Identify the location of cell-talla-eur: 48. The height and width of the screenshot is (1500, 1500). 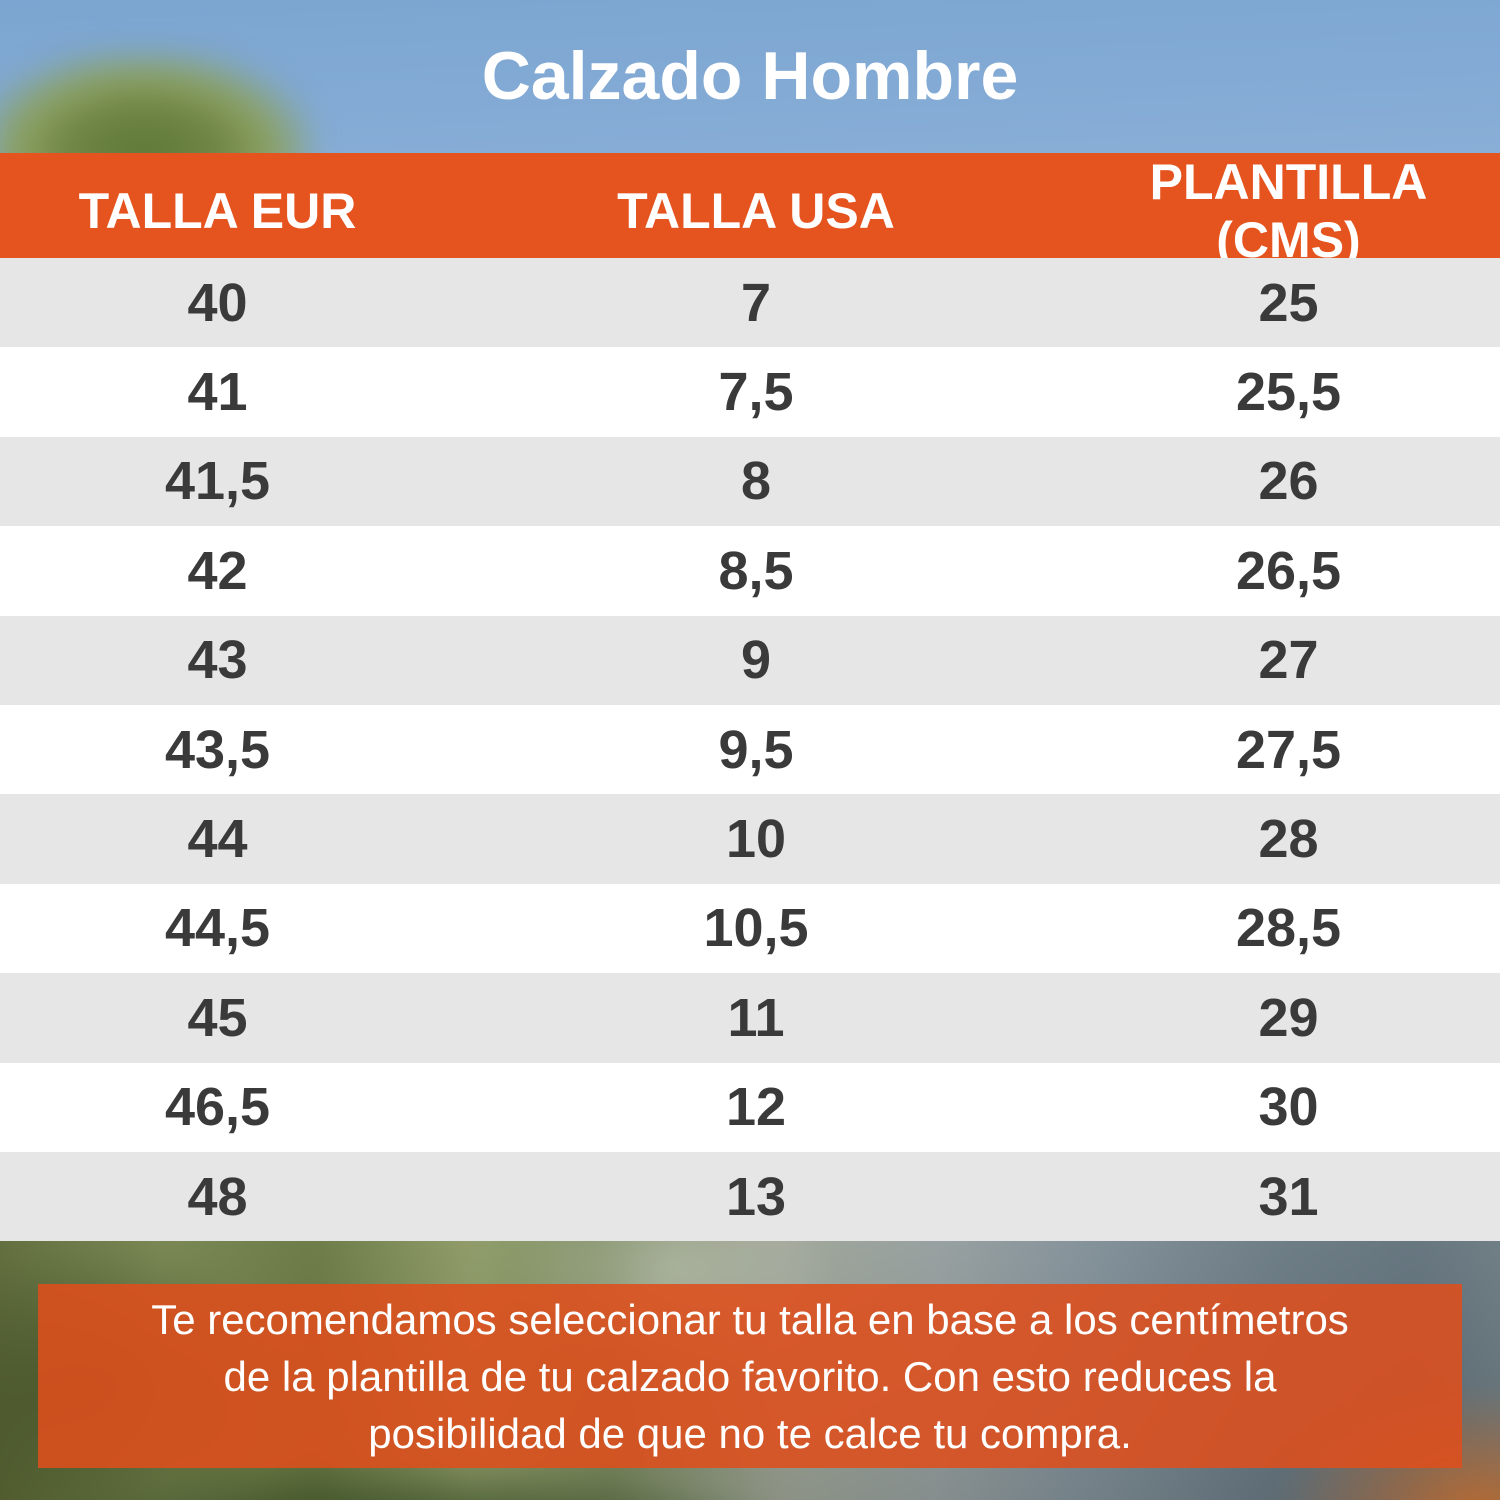
(217, 1196).